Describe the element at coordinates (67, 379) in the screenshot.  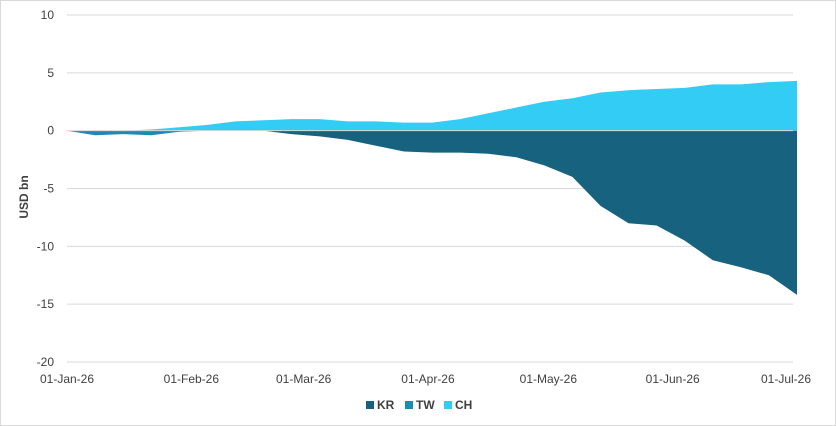
I see `x-tick-0: 01-Jan-26` at that location.